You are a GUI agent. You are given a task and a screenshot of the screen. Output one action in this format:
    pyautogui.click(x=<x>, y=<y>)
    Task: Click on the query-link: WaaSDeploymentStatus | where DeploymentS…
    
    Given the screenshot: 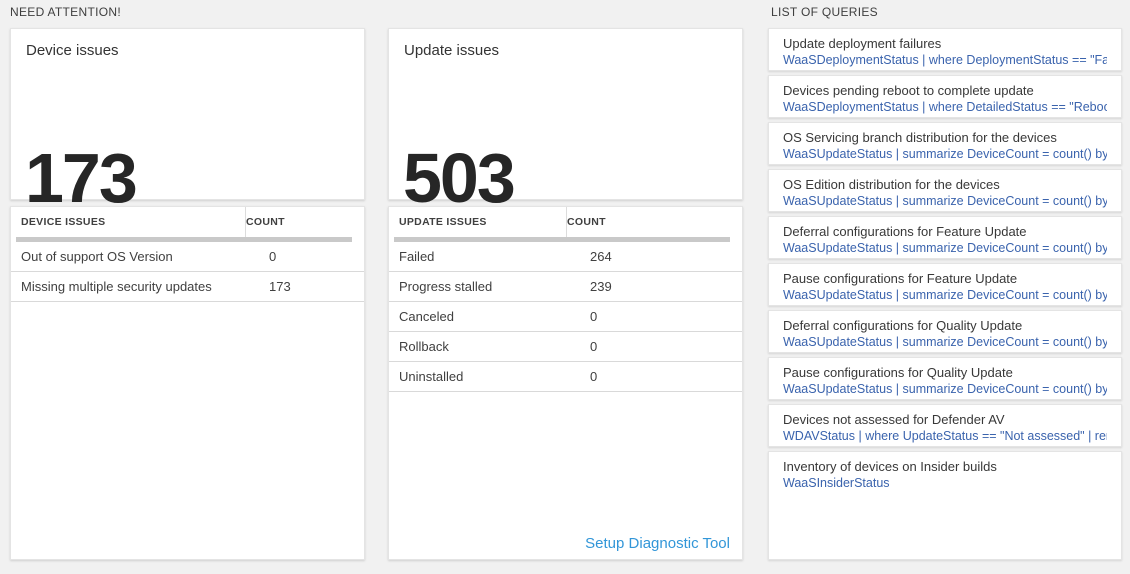 What is the action you would take?
    pyautogui.click(x=945, y=60)
    